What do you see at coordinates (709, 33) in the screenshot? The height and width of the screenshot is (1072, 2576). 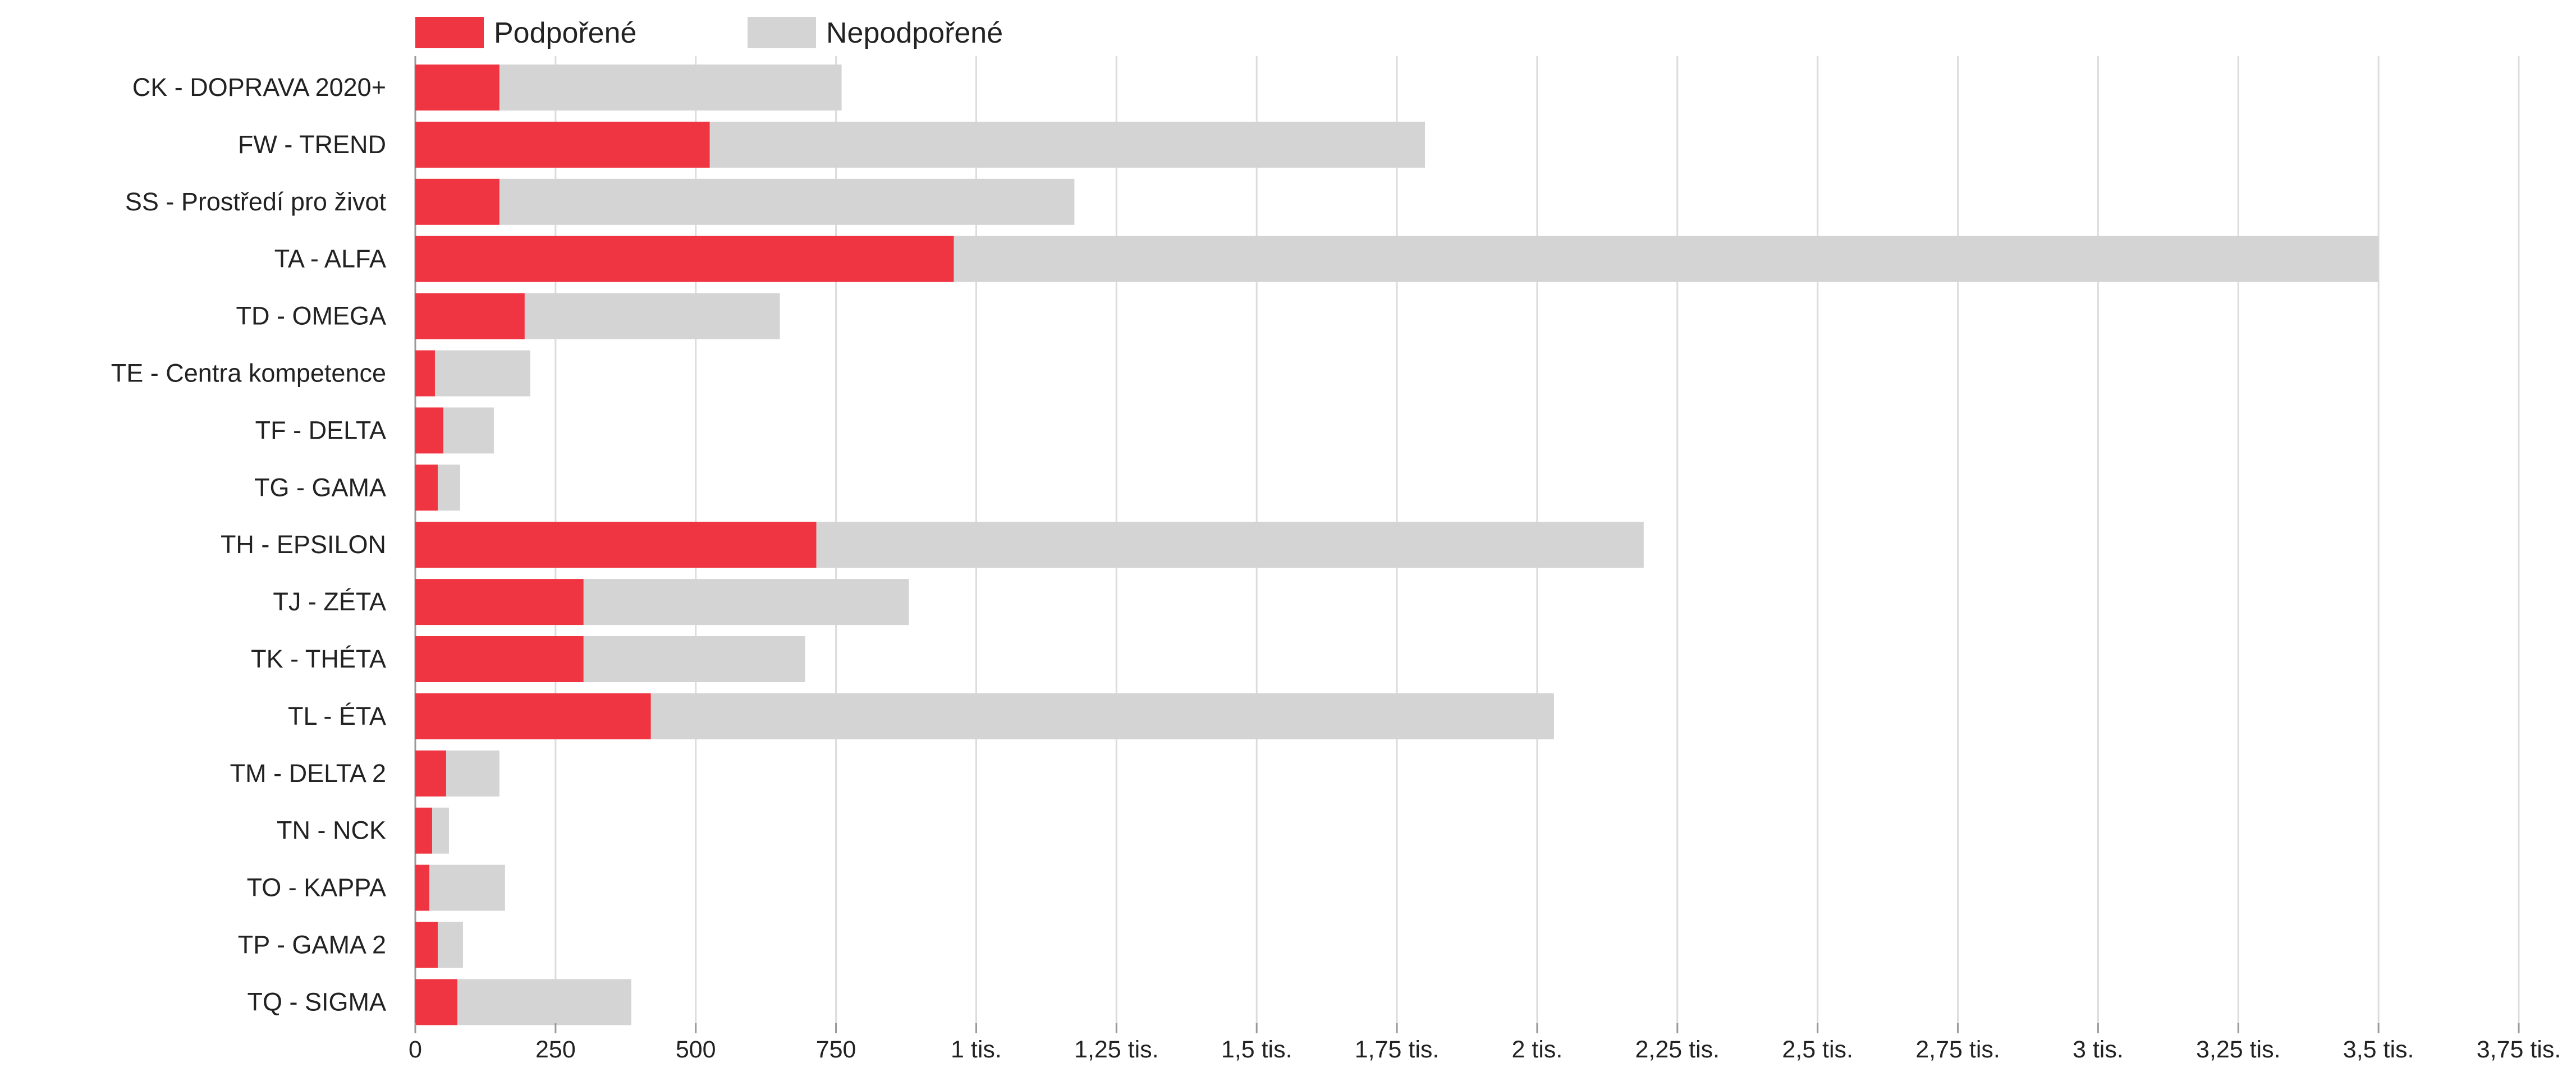 I see `legend: Podpořené Nepodpořené` at bounding box center [709, 33].